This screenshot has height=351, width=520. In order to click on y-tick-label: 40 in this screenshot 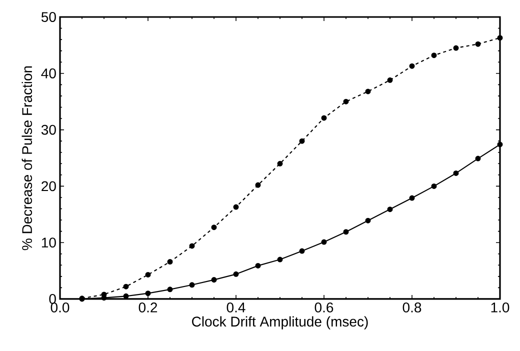, I will do `click(48, 73)`.